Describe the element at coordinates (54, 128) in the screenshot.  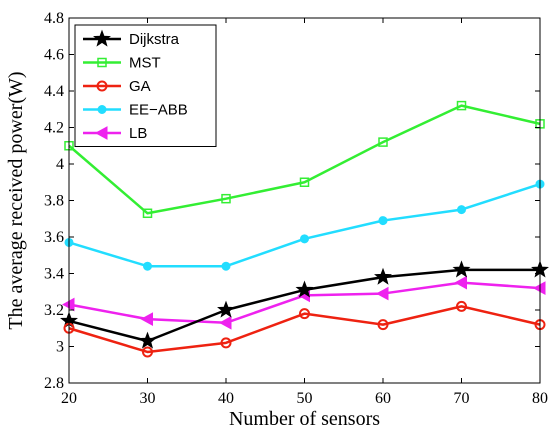
I see `y-tick-label: 4.2` at that location.